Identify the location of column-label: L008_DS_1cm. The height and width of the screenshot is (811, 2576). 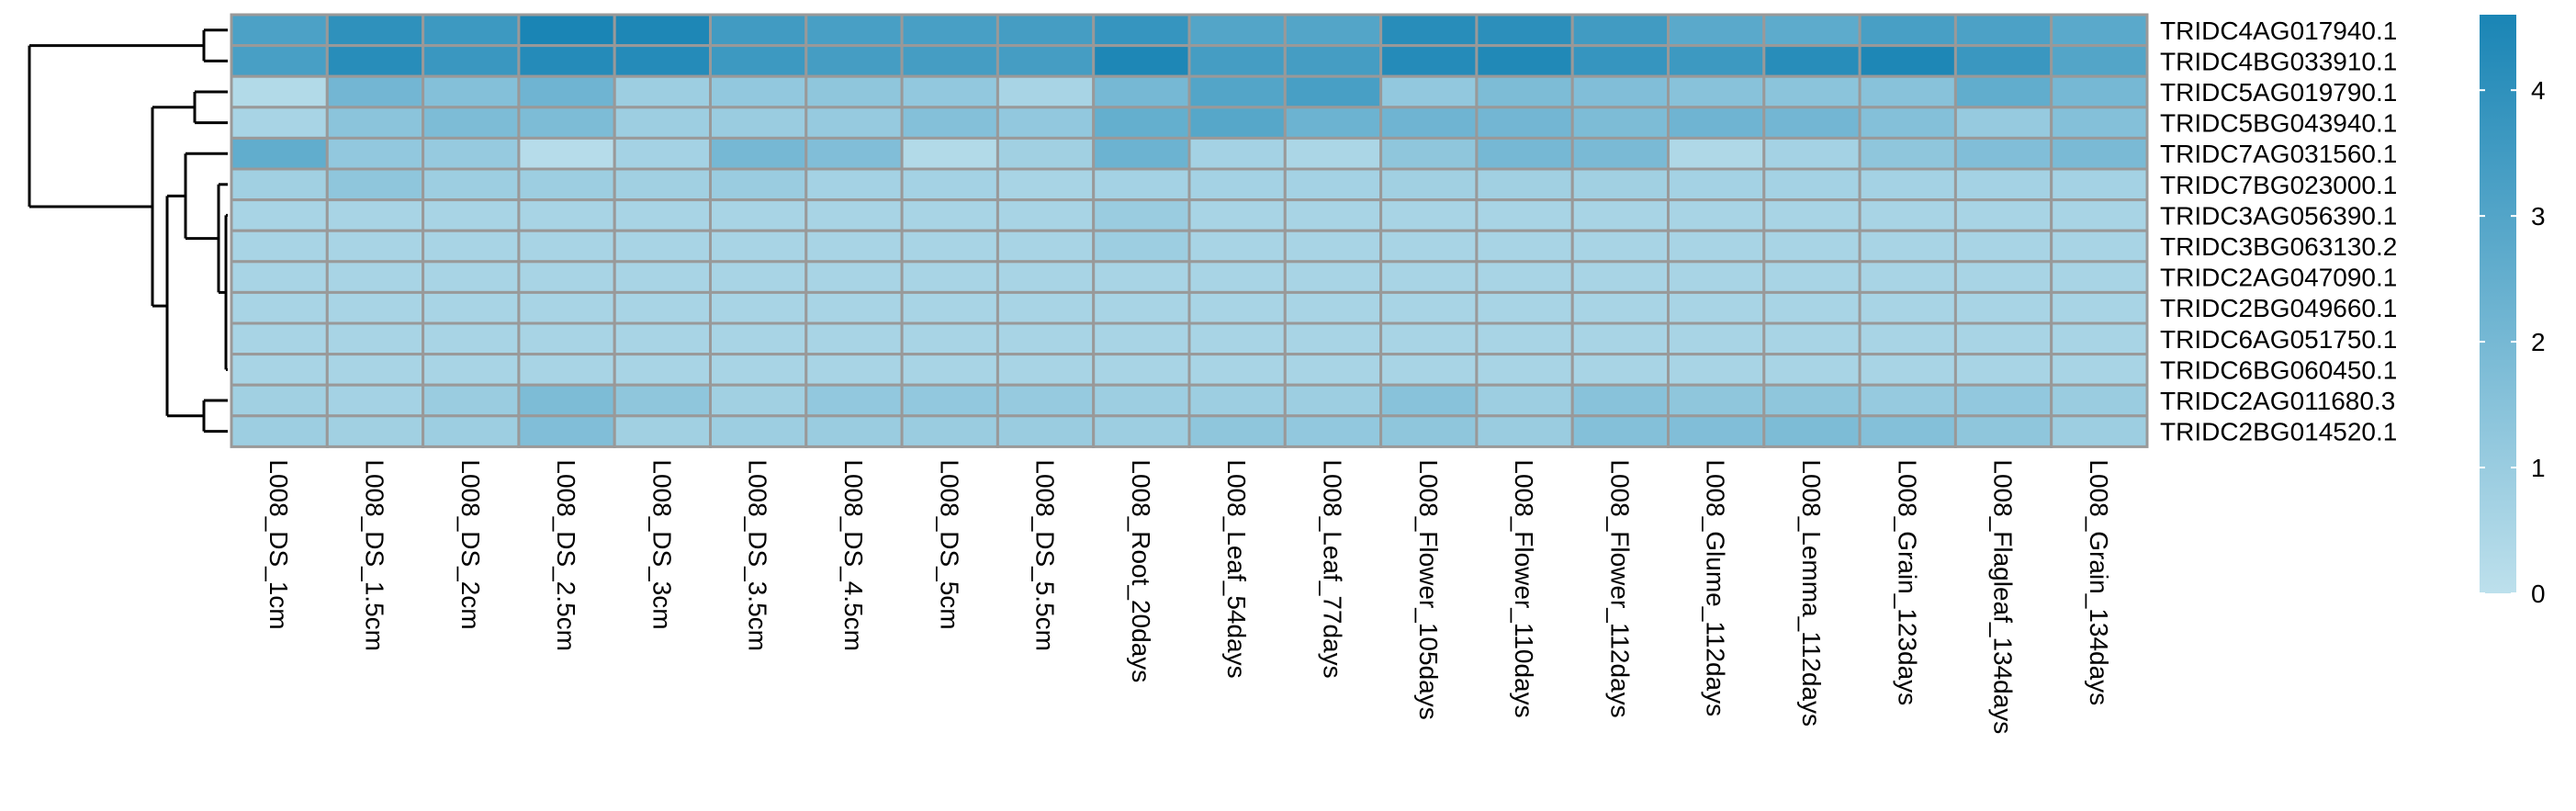
(278, 544).